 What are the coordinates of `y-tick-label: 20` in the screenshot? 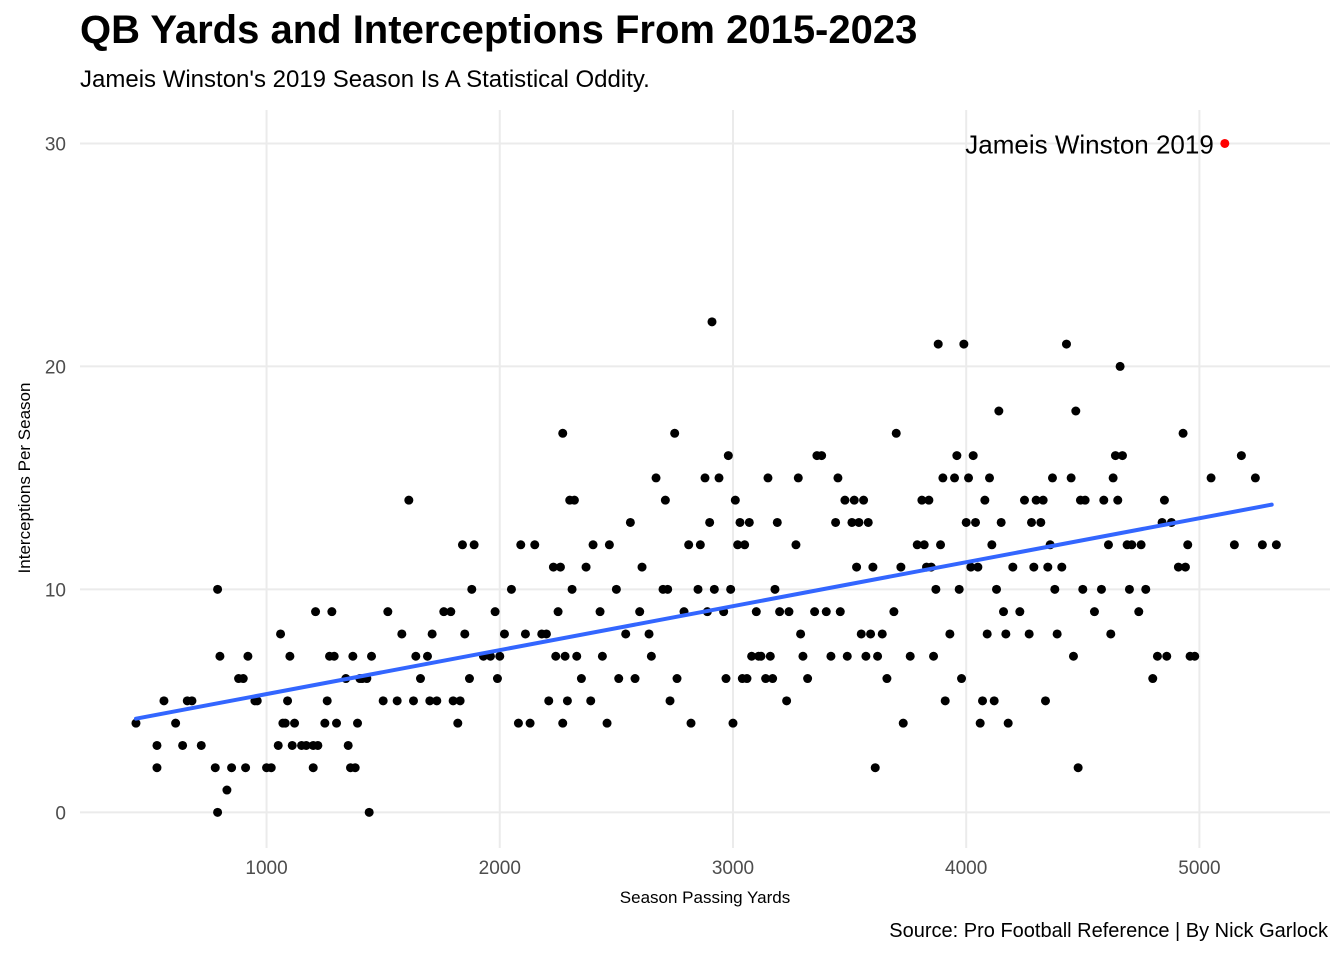 It's located at (55, 367).